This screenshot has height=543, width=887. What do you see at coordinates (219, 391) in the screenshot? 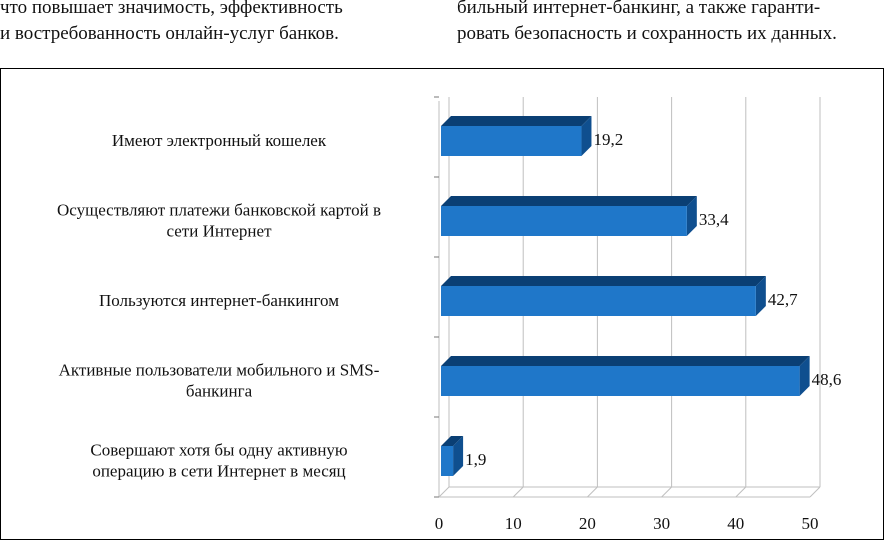
I see `category-label: банкинга` at bounding box center [219, 391].